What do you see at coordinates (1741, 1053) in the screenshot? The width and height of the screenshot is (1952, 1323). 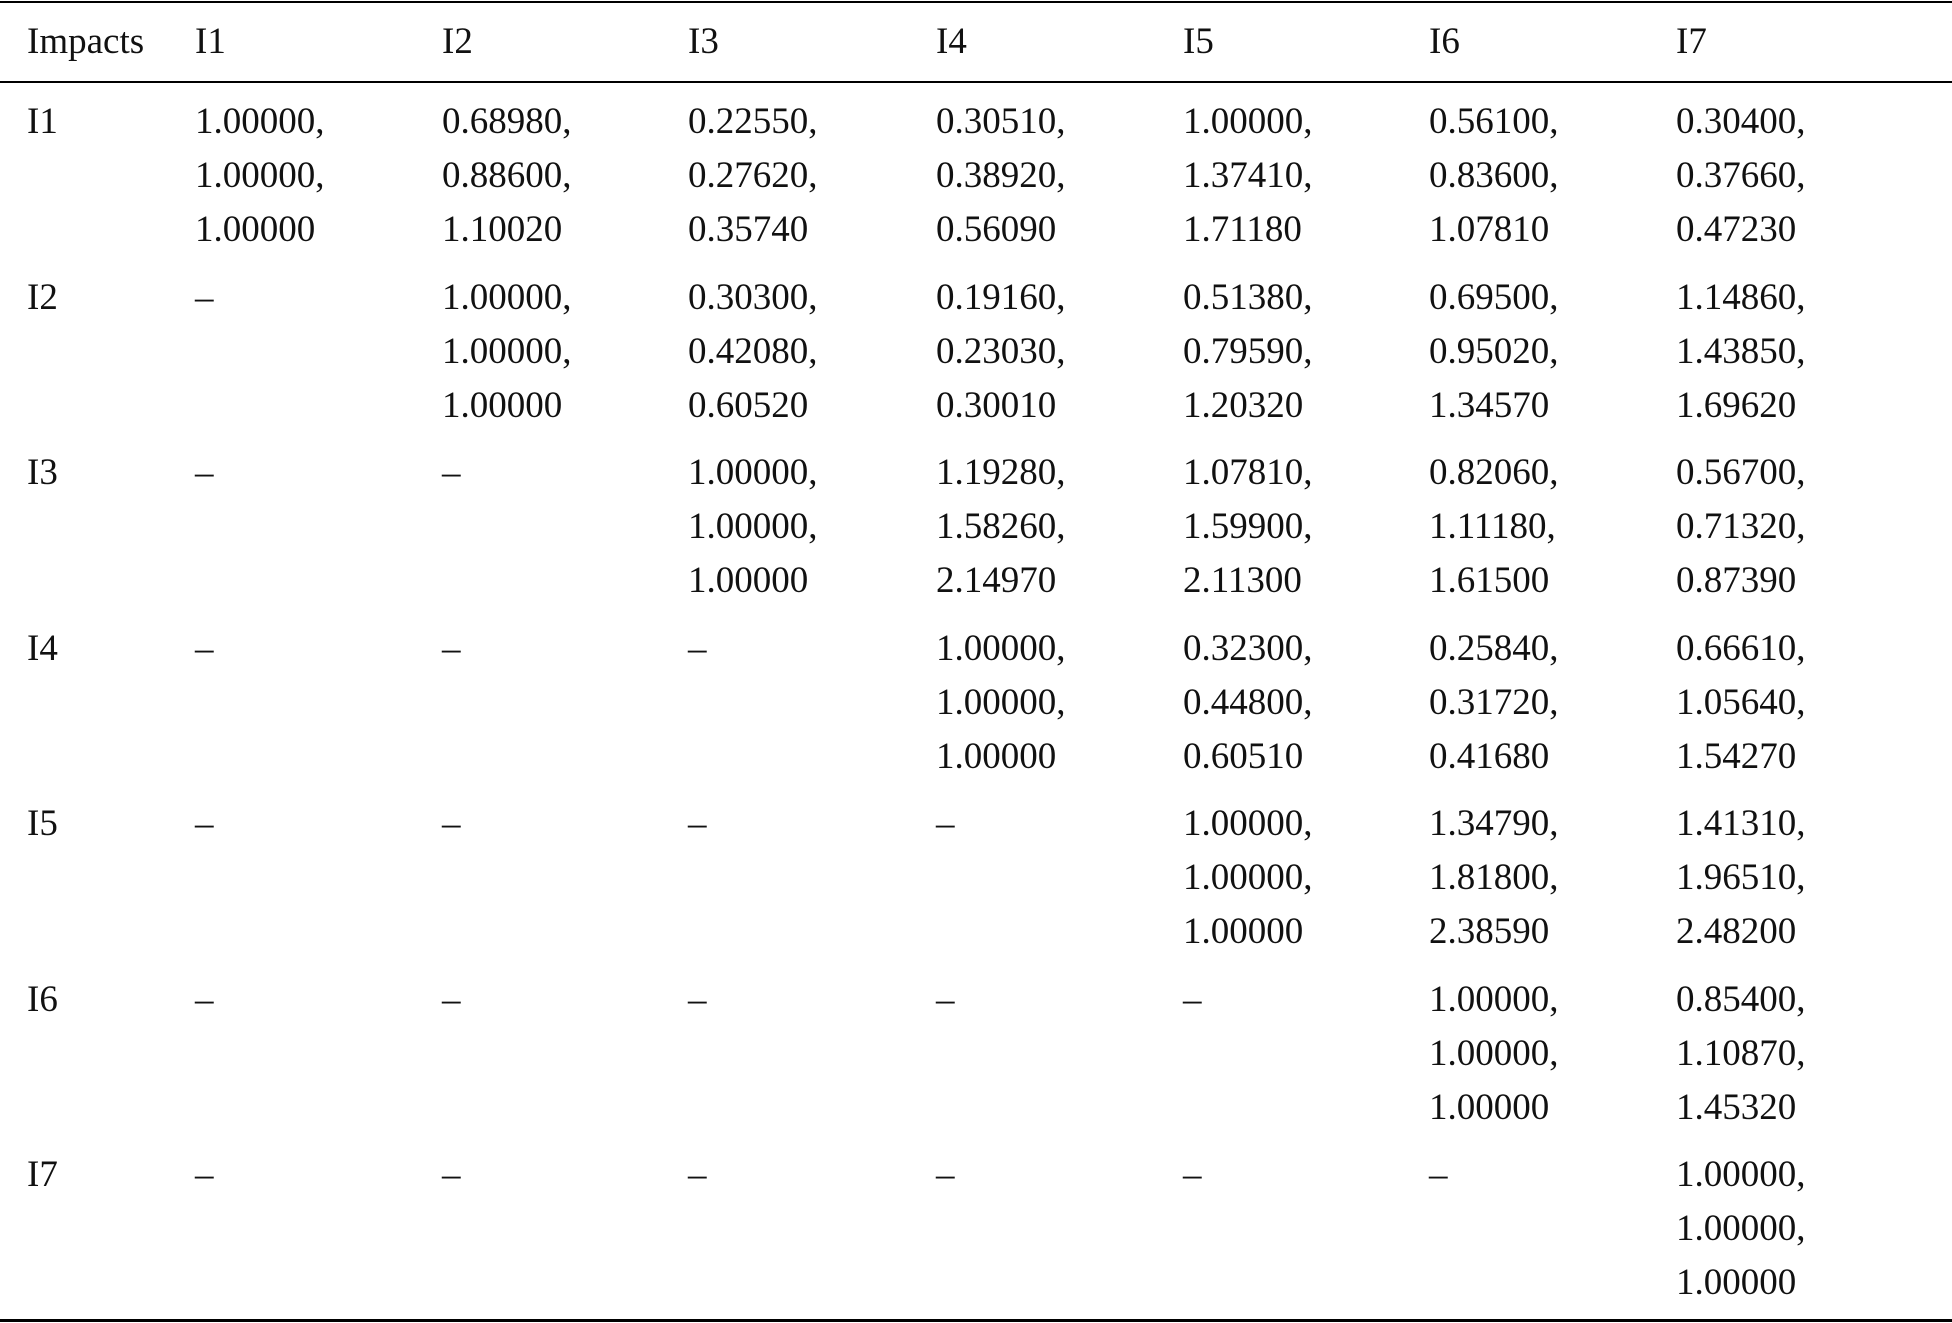 I see `cell-text: 1.10870,` at bounding box center [1741, 1053].